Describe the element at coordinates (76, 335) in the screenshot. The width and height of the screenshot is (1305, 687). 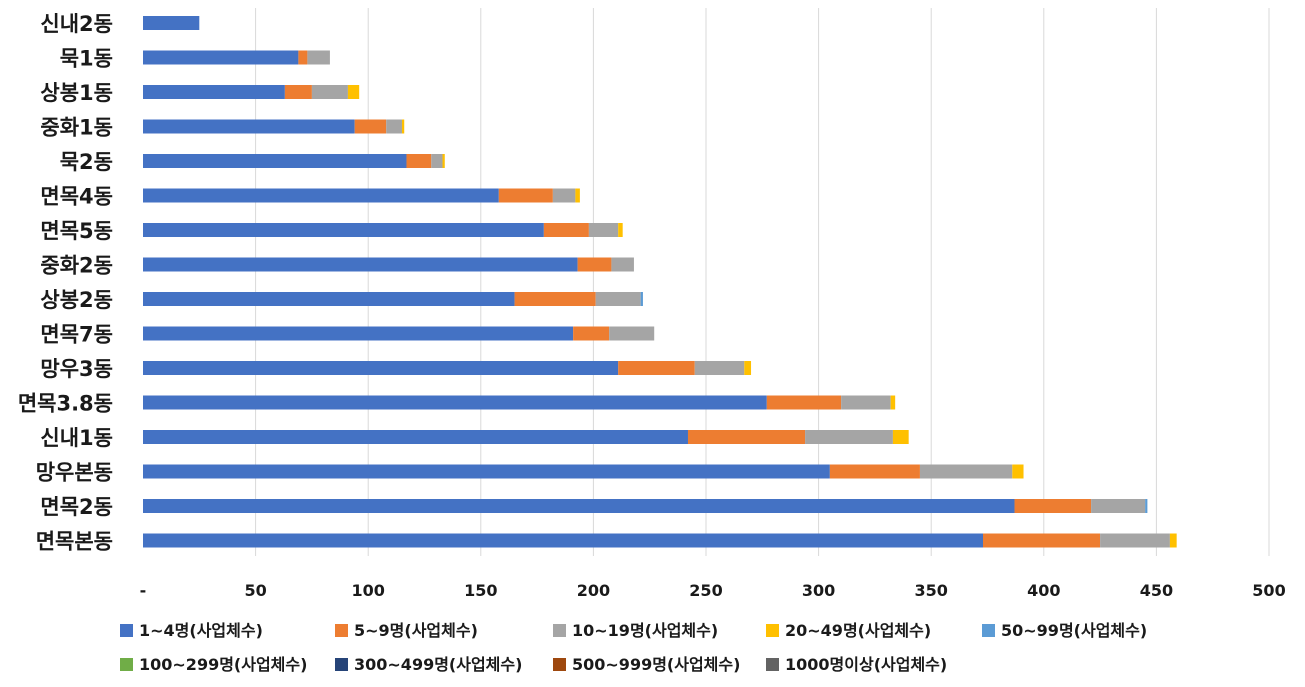
I see `category-label: 면목7동` at that location.